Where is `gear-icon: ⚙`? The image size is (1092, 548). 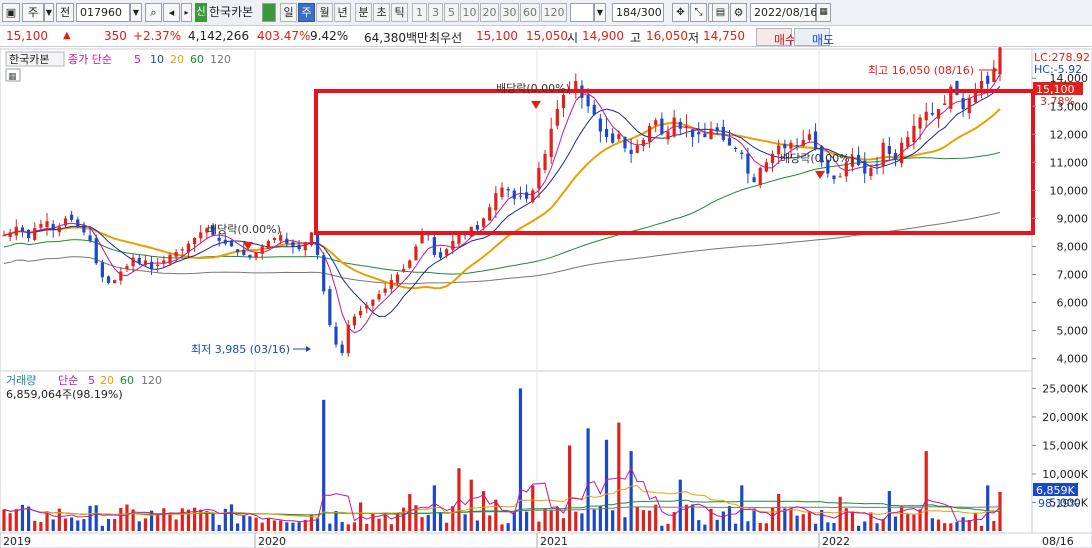 gear-icon: ⚙ is located at coordinates (738, 12).